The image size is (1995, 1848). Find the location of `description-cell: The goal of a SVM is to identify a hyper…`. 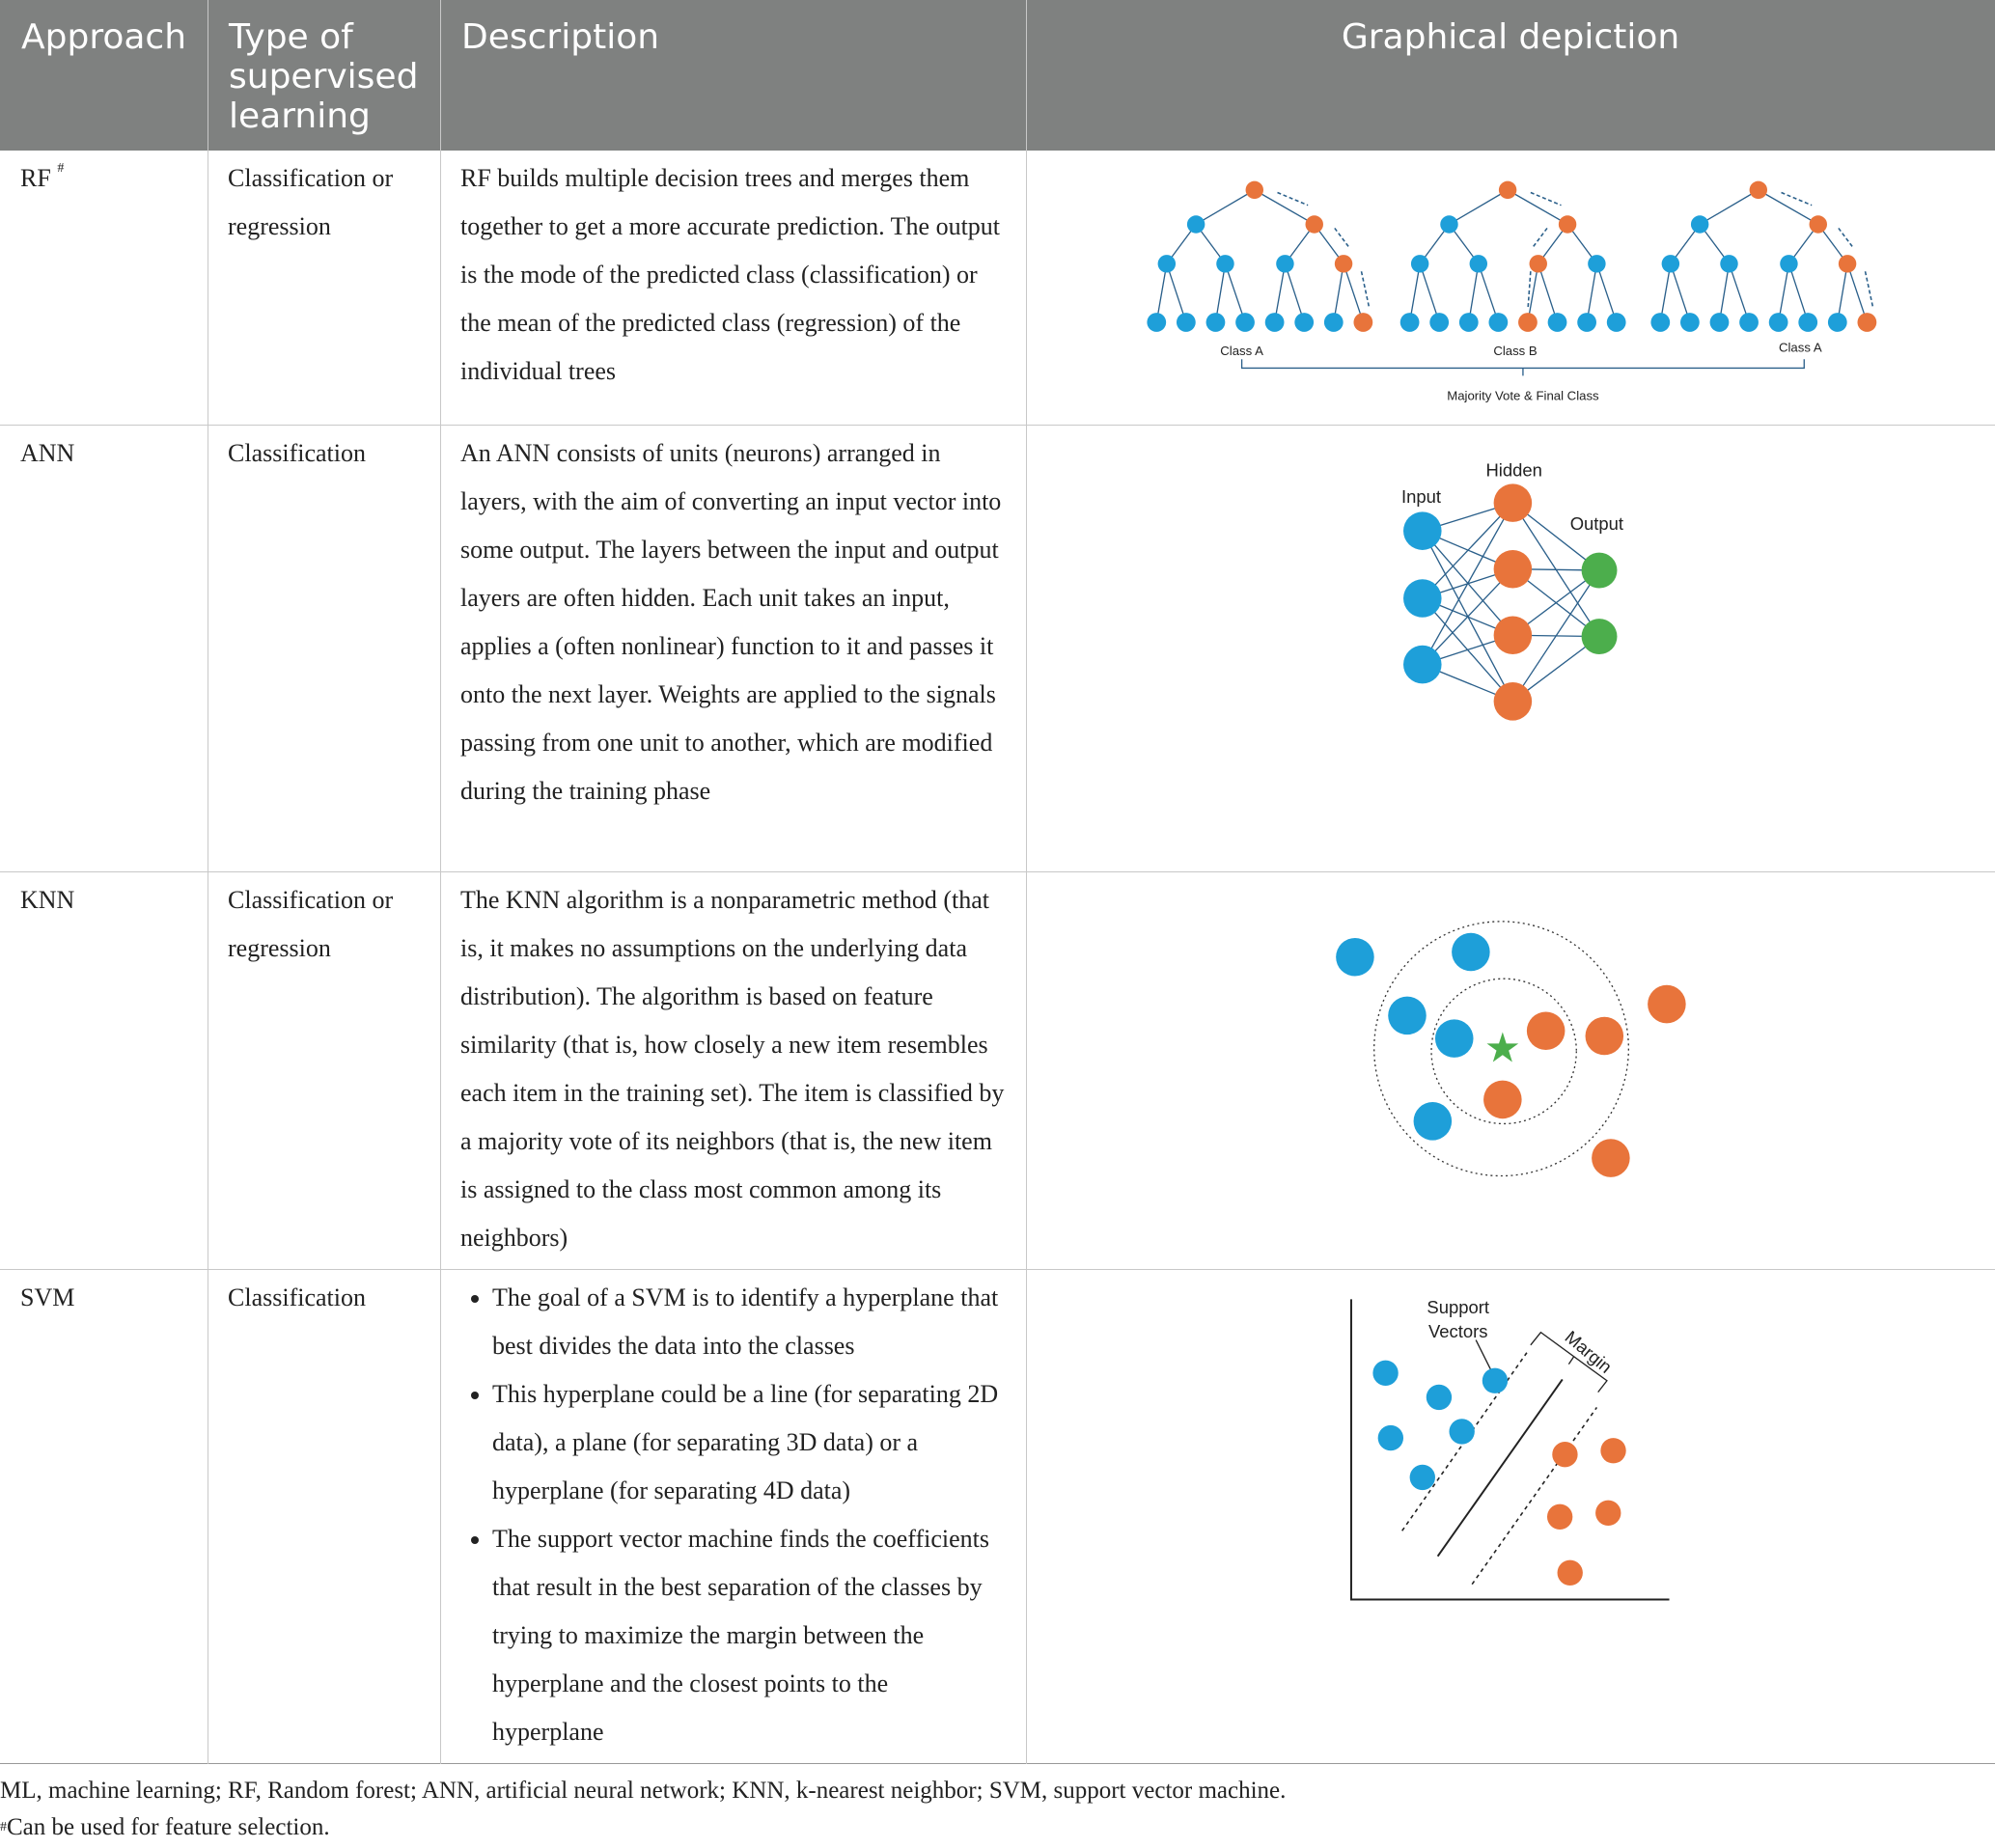

description-cell: The goal of a SVM is to identify a hyper… is located at coordinates (733, 1517).